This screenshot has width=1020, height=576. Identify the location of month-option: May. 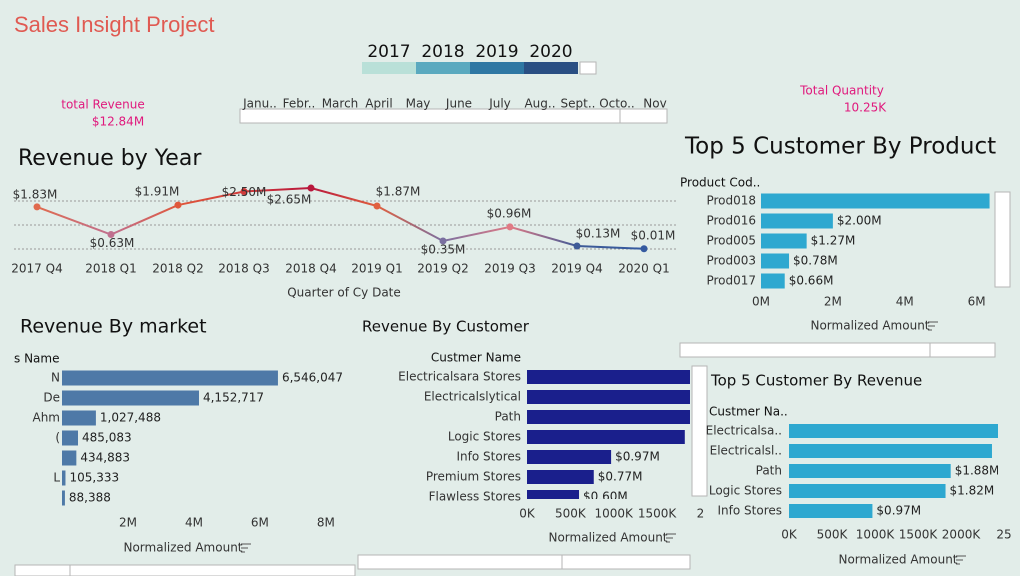
(418, 104).